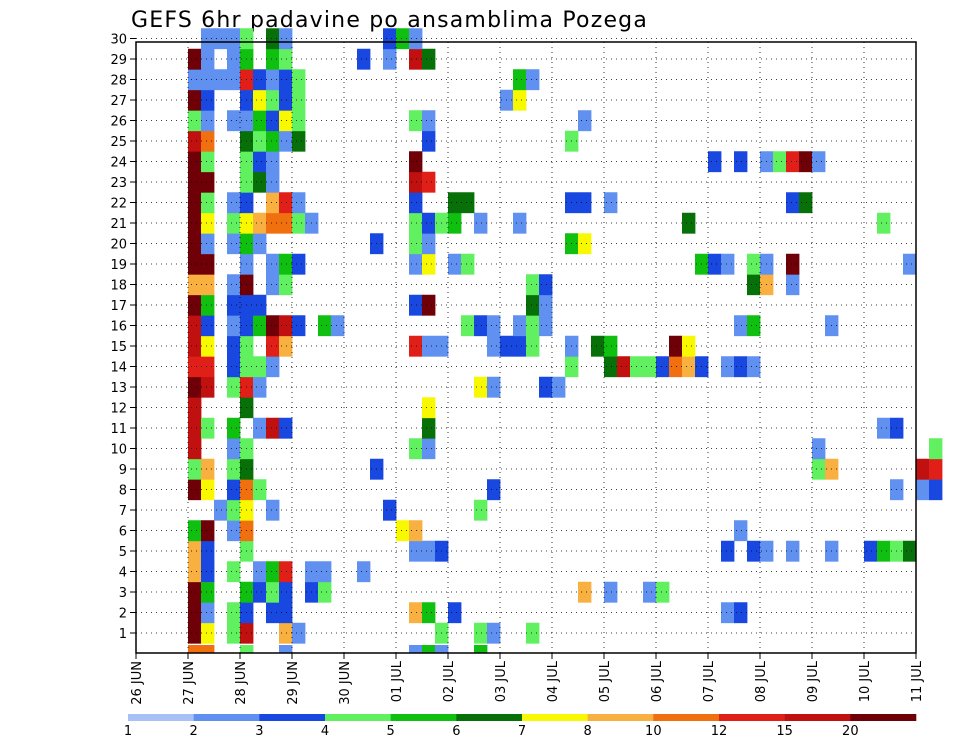 The width and height of the screenshot is (960, 742). I want to click on y-tick-label: 6, so click(123, 532).